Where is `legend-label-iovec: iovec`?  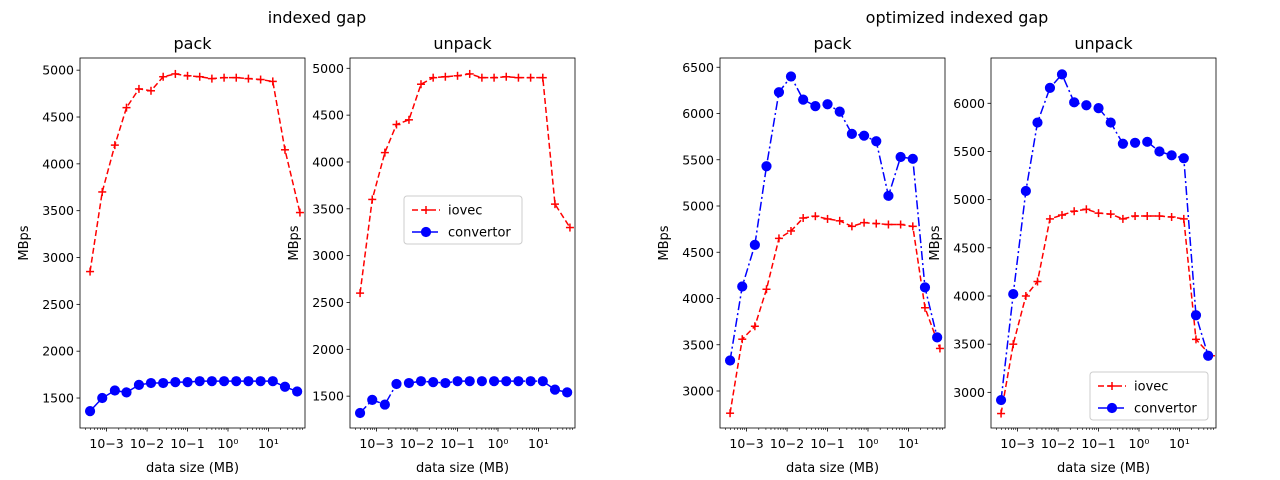
legend-label-iovec: iovec is located at coordinates (1151, 387).